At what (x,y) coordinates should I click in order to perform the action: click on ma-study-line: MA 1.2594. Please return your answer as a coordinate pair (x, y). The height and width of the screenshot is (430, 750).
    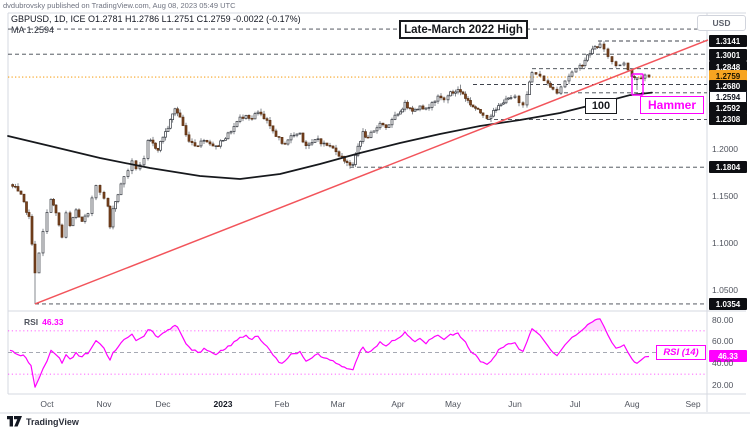
    Looking at the image, I should click on (33, 30).